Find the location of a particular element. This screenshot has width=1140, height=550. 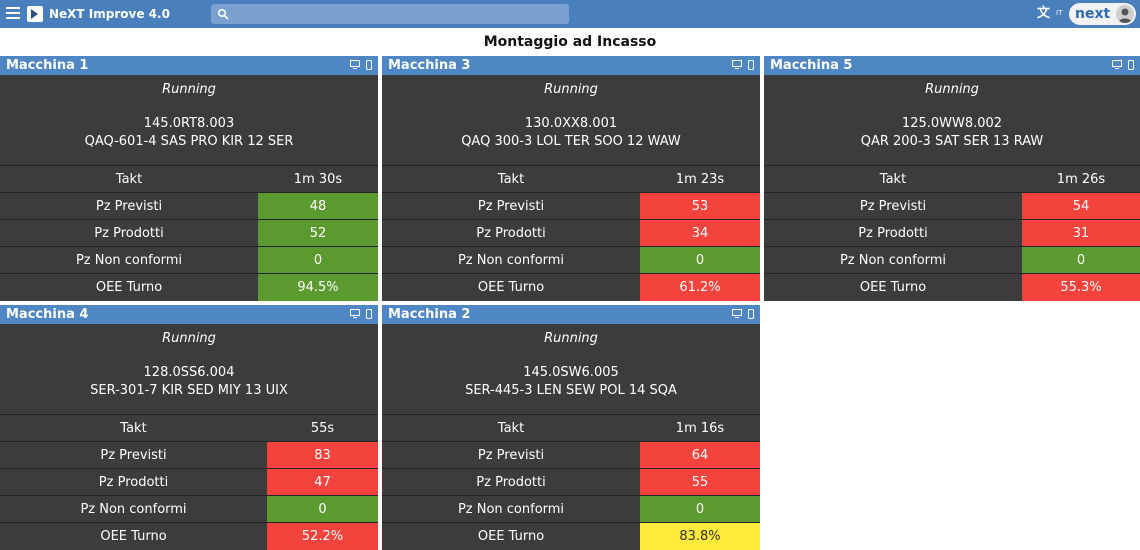

machine-product-info: 145.0RT8.003 QAQ-601-4 SAS PRO KIR 12 SER is located at coordinates (189, 134).